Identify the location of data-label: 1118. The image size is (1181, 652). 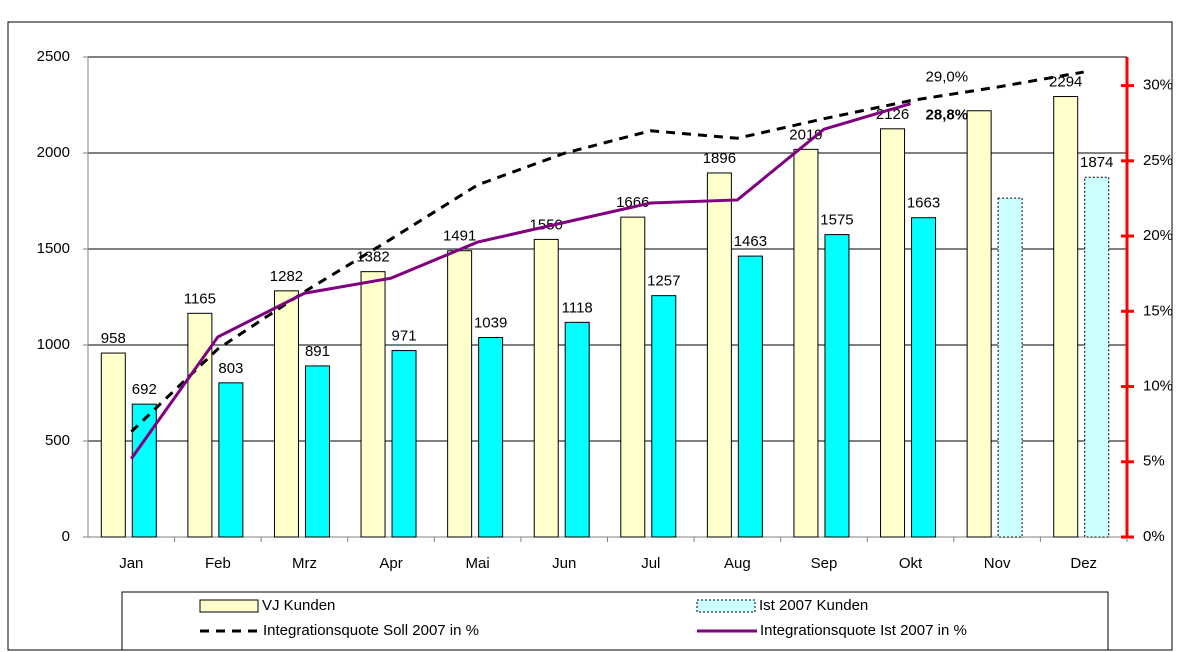
(577, 307).